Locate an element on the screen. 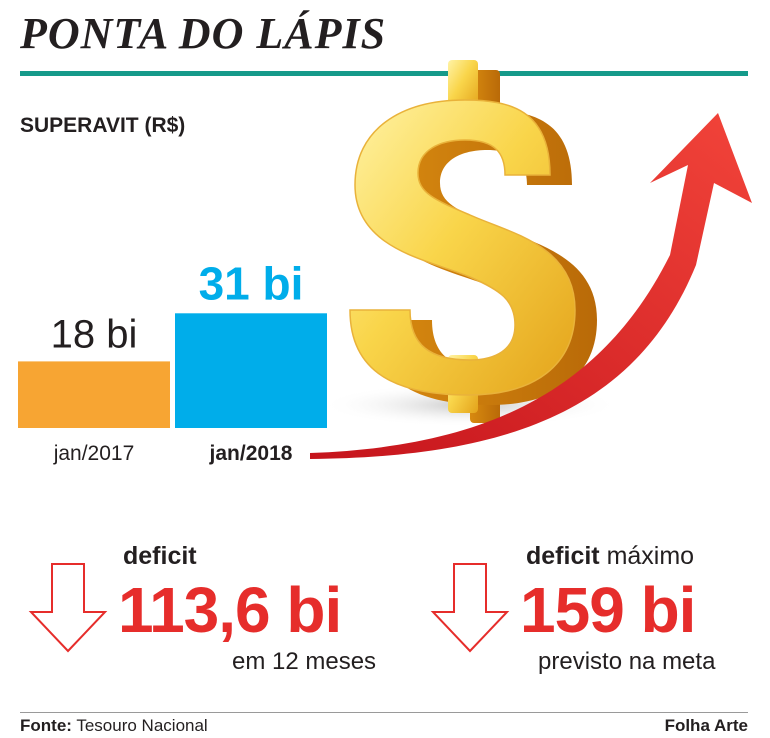 Image resolution: width=770 pixels, height=738 pixels. footer-divider is located at coordinates (384, 712).